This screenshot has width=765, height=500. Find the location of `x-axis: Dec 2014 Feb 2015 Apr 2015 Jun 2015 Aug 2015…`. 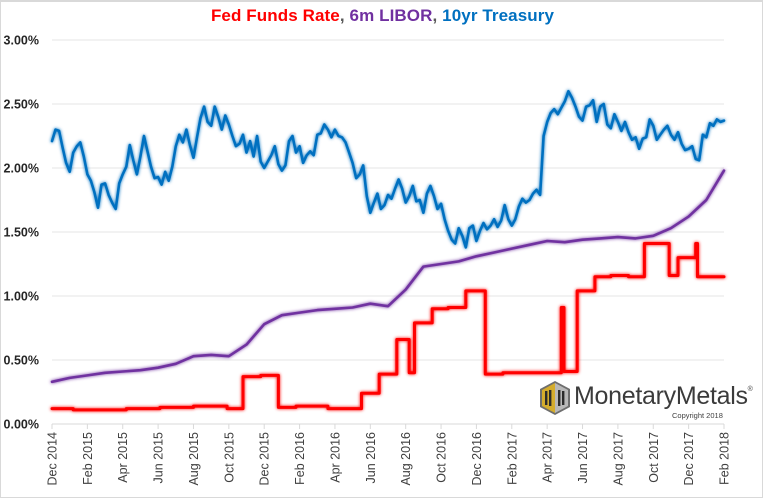

x-axis: Dec 2014 Feb 2015 Apr 2015 Jun 2015 Aug 2015… is located at coordinates (389, 455).